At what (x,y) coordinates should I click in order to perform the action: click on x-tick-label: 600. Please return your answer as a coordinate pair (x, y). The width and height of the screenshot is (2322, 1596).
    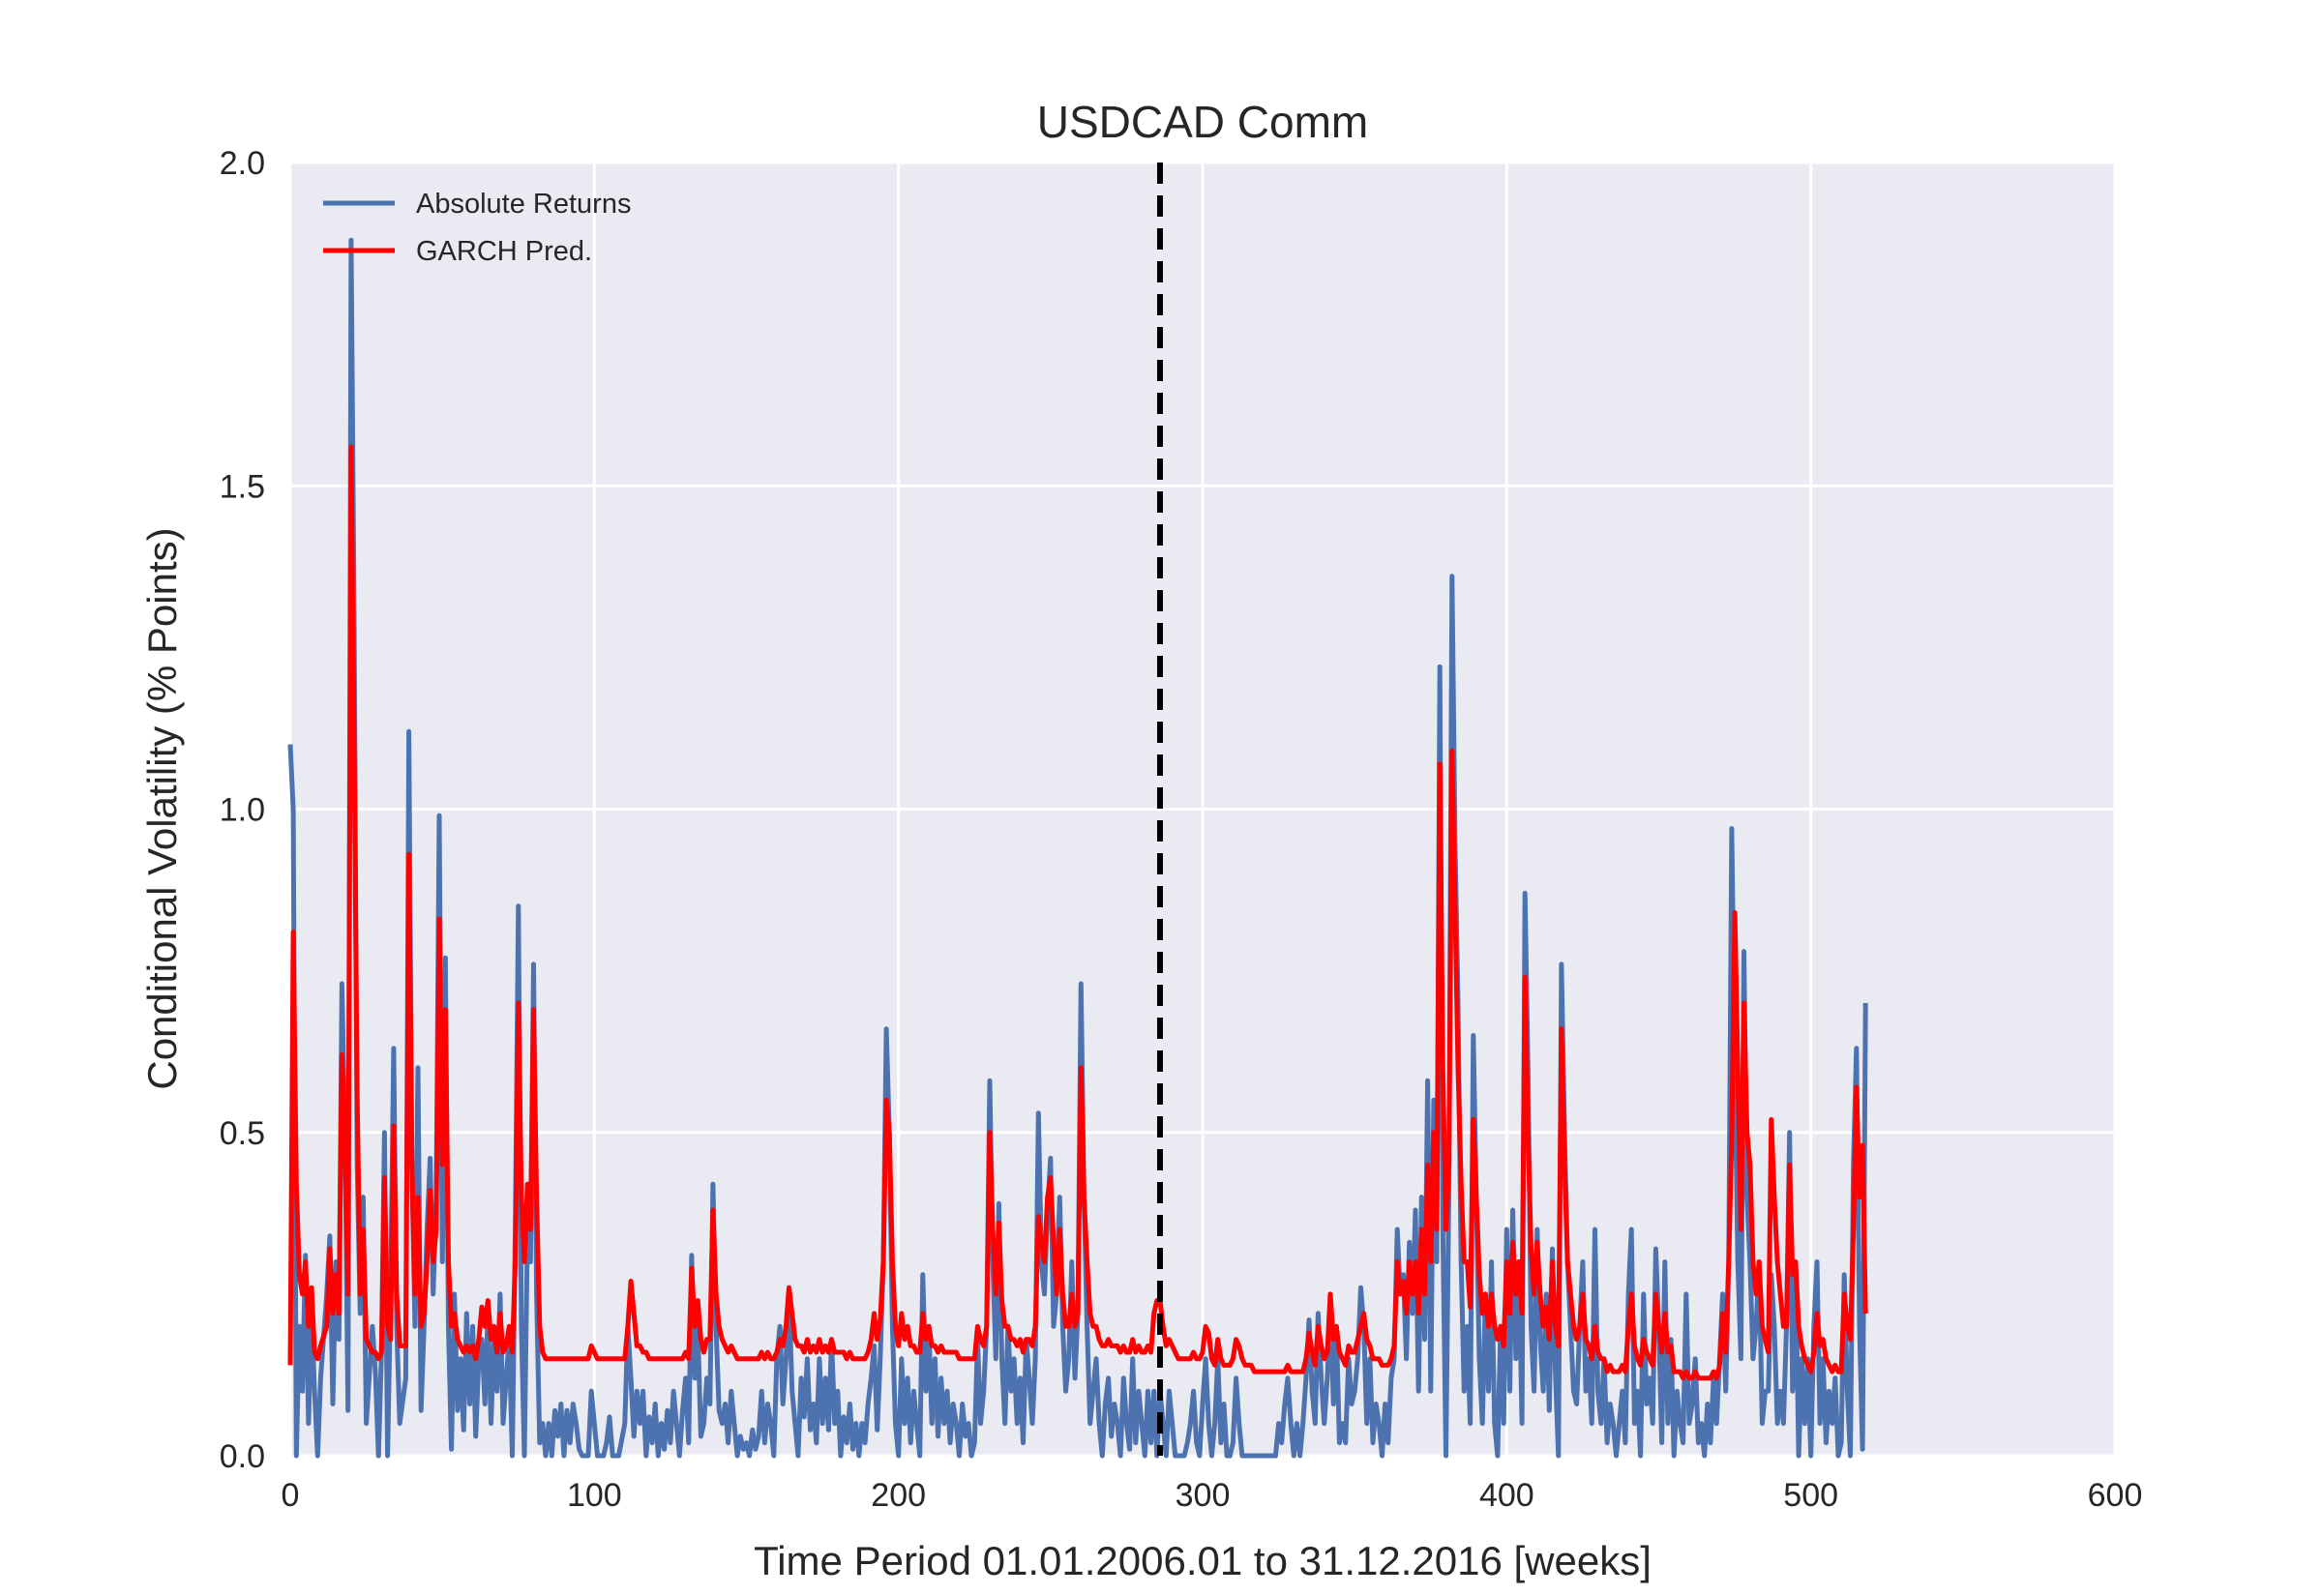
    Looking at the image, I should click on (2115, 1495).